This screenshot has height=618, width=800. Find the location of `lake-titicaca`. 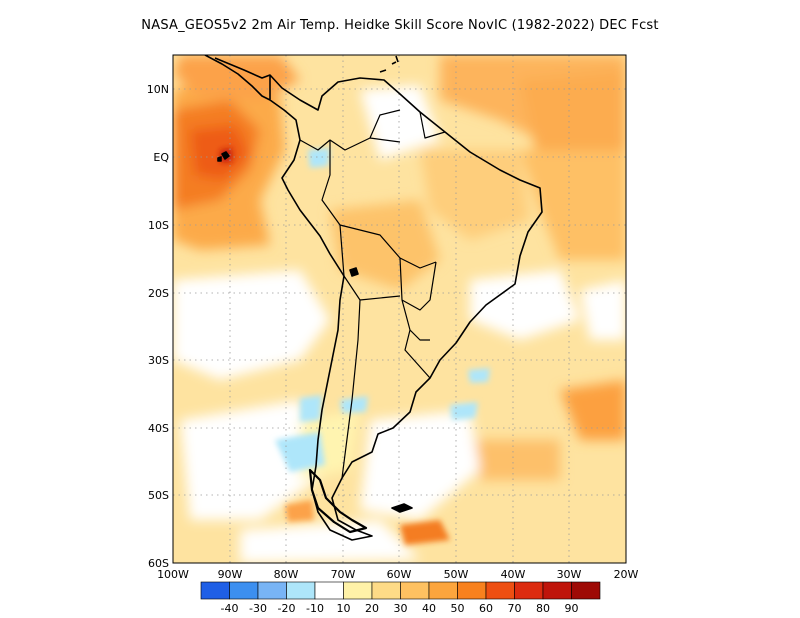

lake-titicaca is located at coordinates (354, 272).